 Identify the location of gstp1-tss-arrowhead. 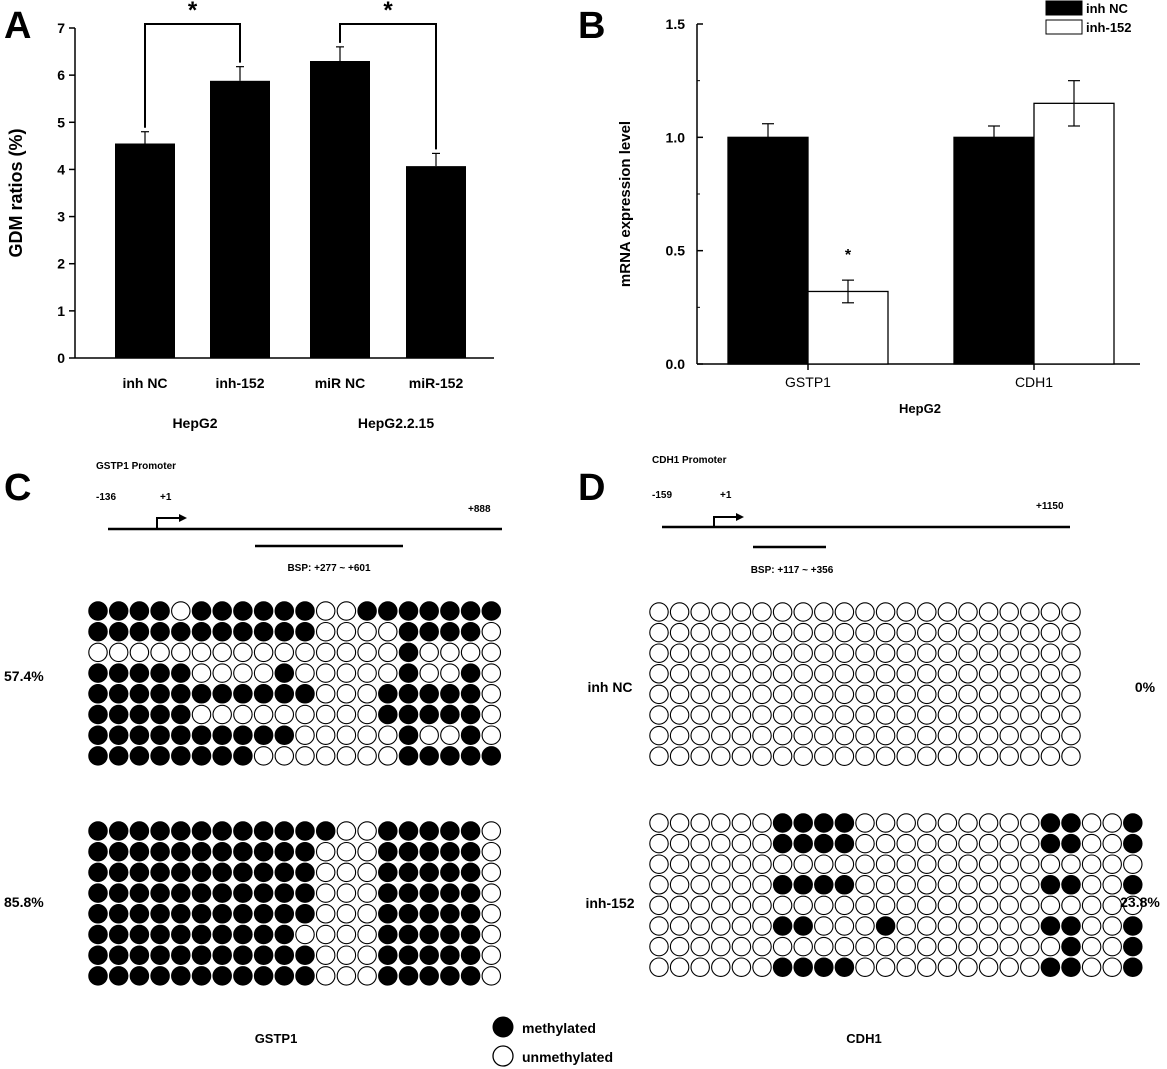
(183, 518).